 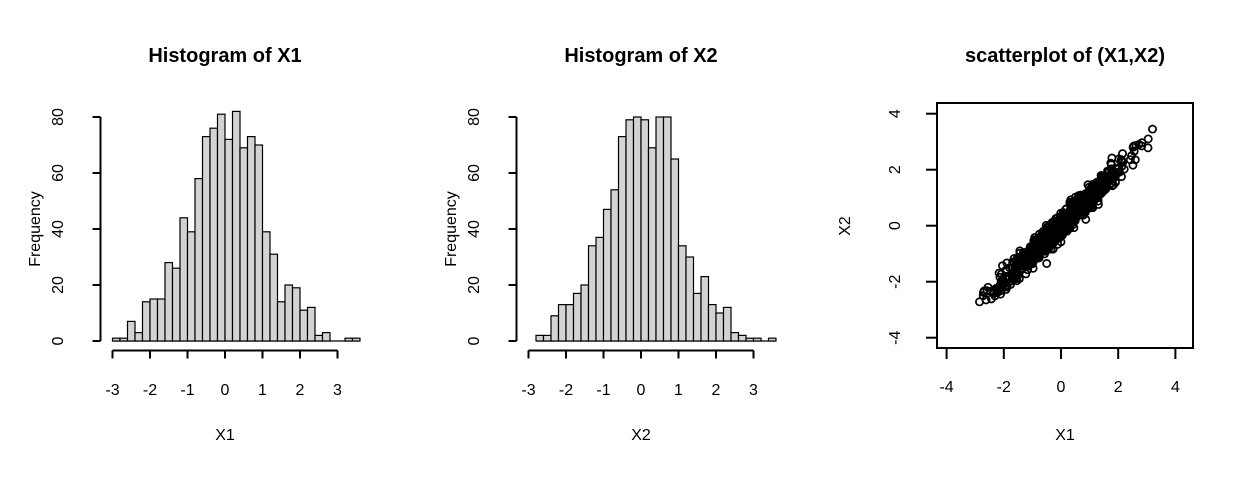 I want to click on y-tick-label: 60, so click(x=474, y=173).